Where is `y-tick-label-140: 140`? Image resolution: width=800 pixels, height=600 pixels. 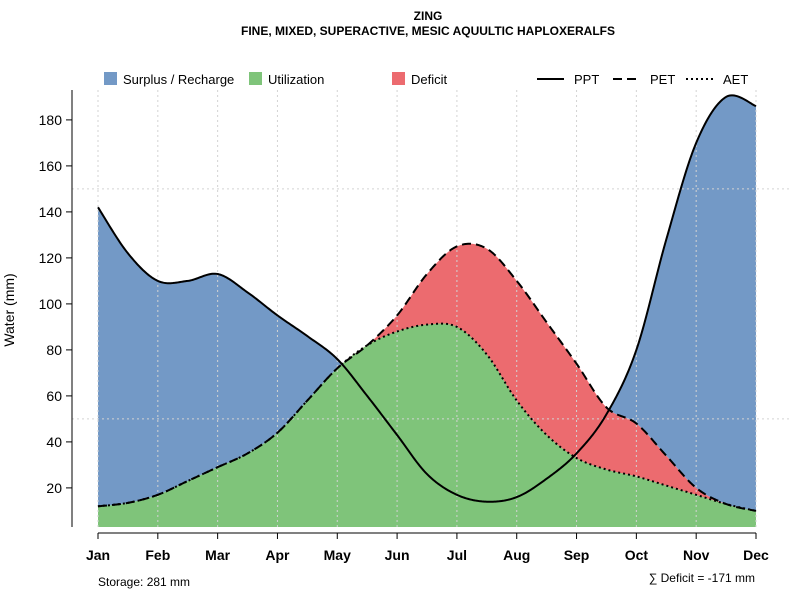 y-tick-label-140: 140 is located at coordinates (51, 212).